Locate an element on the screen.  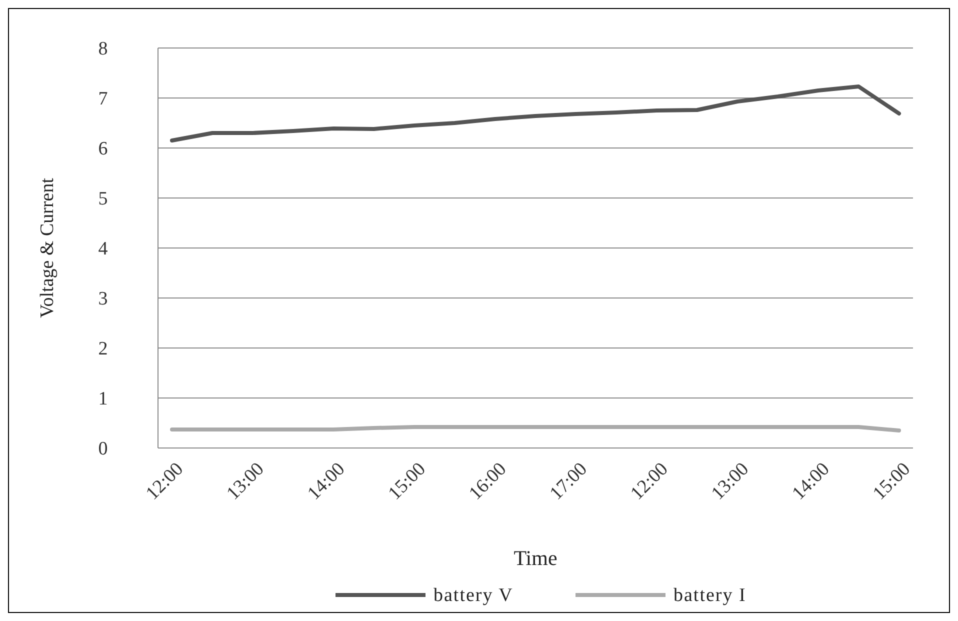
y-tick-label: 0 is located at coordinates (103, 449).